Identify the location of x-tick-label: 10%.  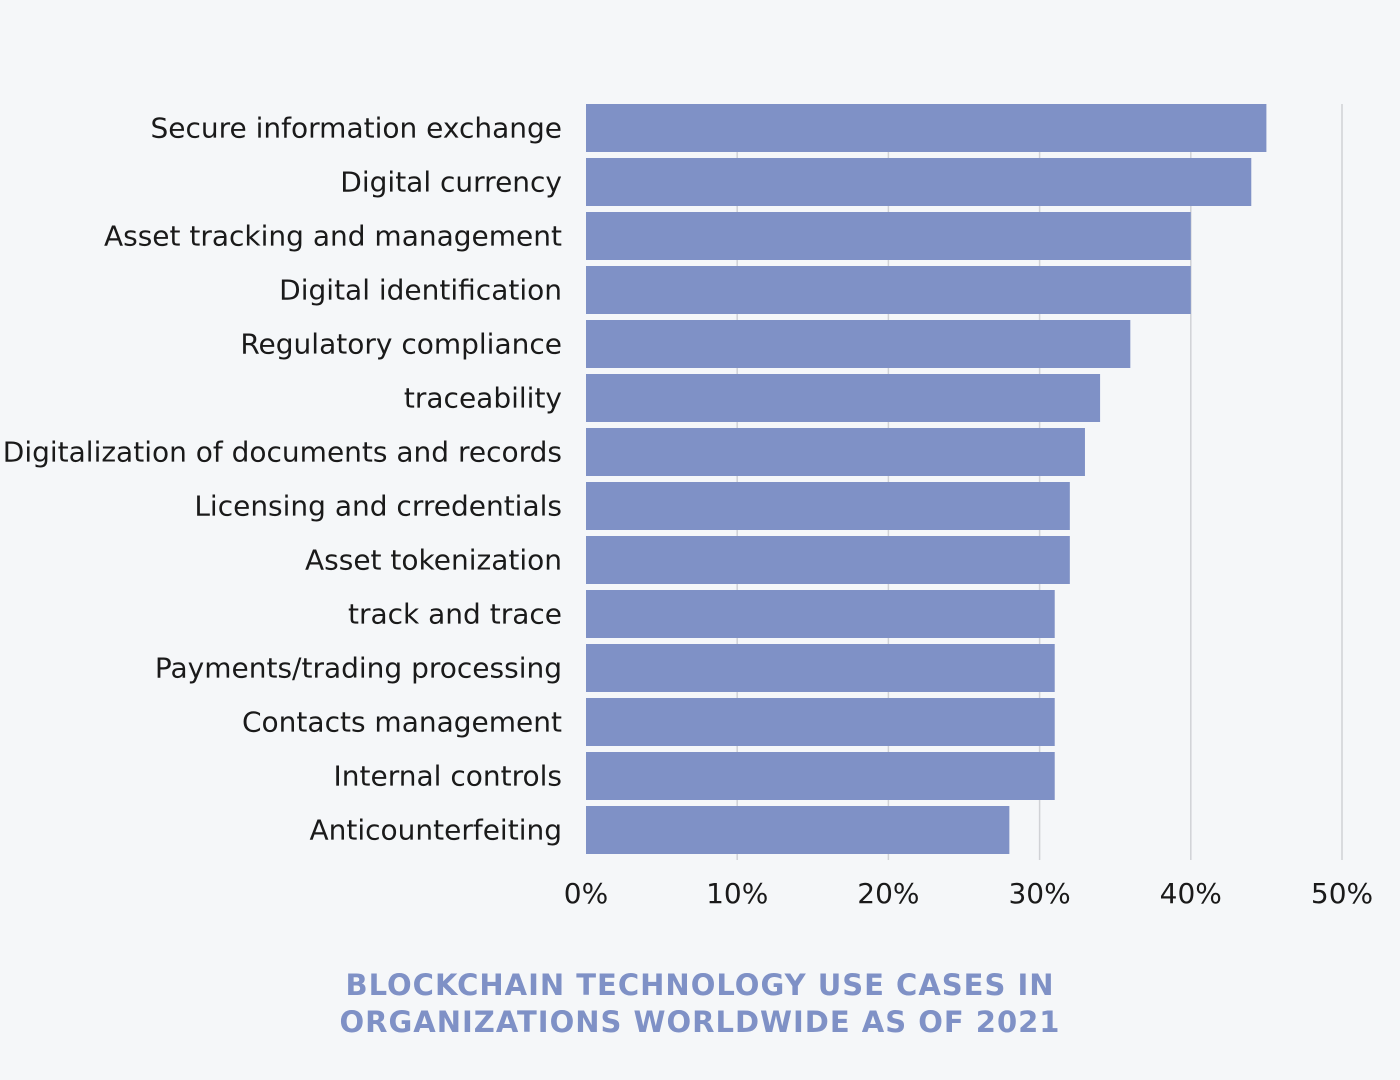
(737, 893).